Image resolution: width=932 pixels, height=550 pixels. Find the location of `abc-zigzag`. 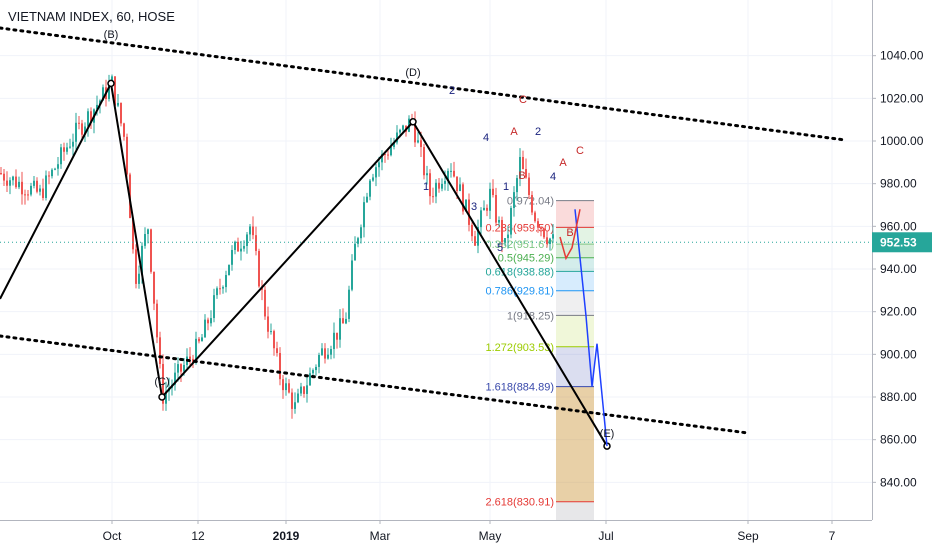

abc-zigzag is located at coordinates (570, 235).